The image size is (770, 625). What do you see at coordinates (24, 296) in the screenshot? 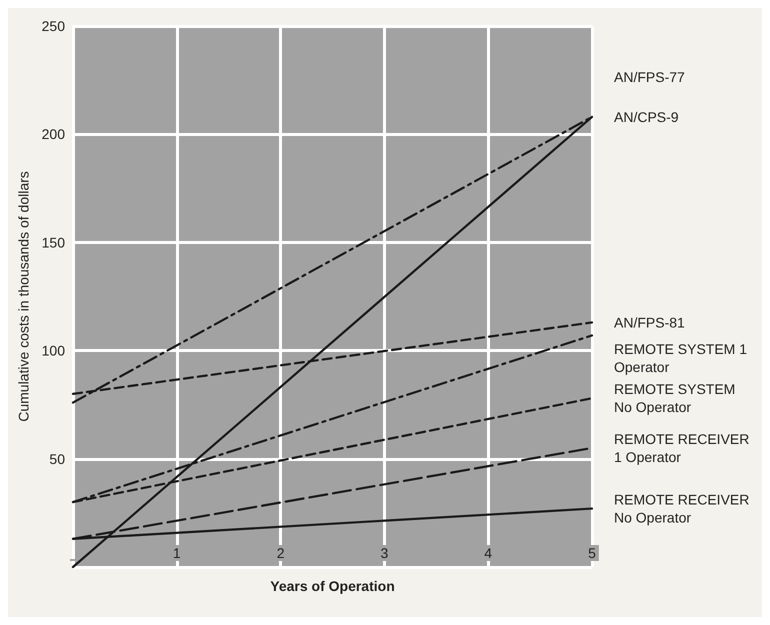
I see `y-axis-title: Cumulative costs in thousands of dollars` at bounding box center [24, 296].